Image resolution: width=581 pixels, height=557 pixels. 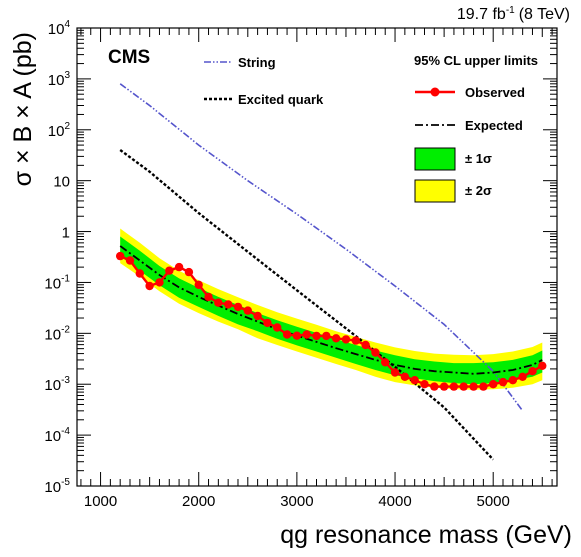 I want to click on y-tick-label: 10⁻⁴, so click(x=57, y=435).